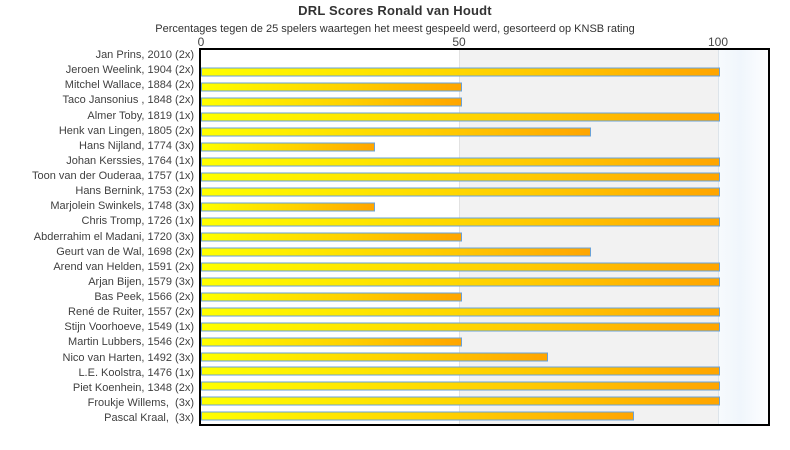 The width and height of the screenshot is (790, 450). I want to click on player-label: Arjan Bijen, 1579 (3x), so click(141, 281).